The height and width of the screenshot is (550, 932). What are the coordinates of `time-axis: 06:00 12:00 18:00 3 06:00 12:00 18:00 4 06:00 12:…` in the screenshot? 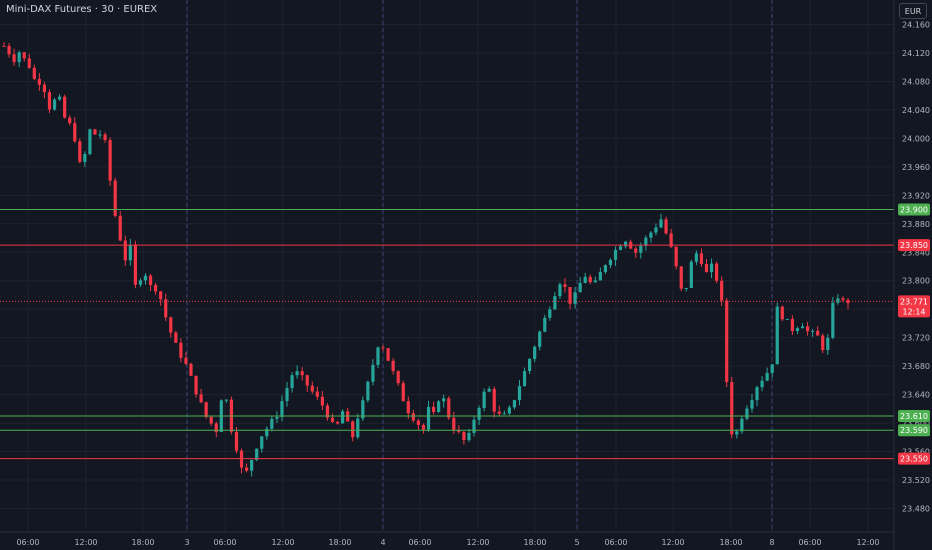 It's located at (447, 542).